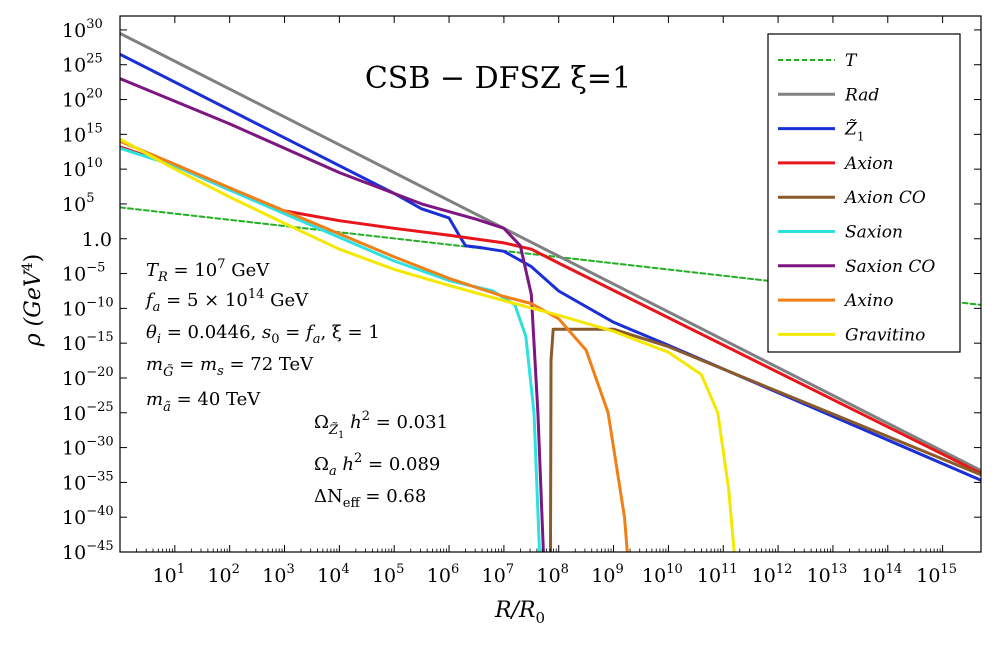  Describe the element at coordinates (169, 574) in the screenshot. I see `x-tick-label: 10¹` at that location.